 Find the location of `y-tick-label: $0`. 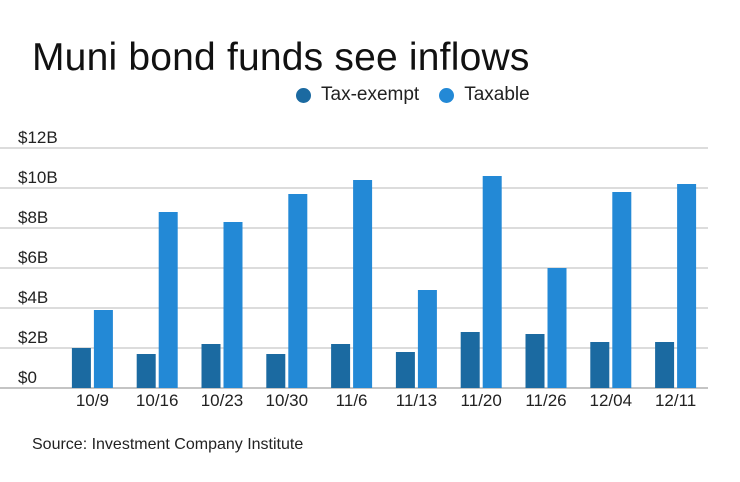

y-tick-label: $0 is located at coordinates (27, 377).